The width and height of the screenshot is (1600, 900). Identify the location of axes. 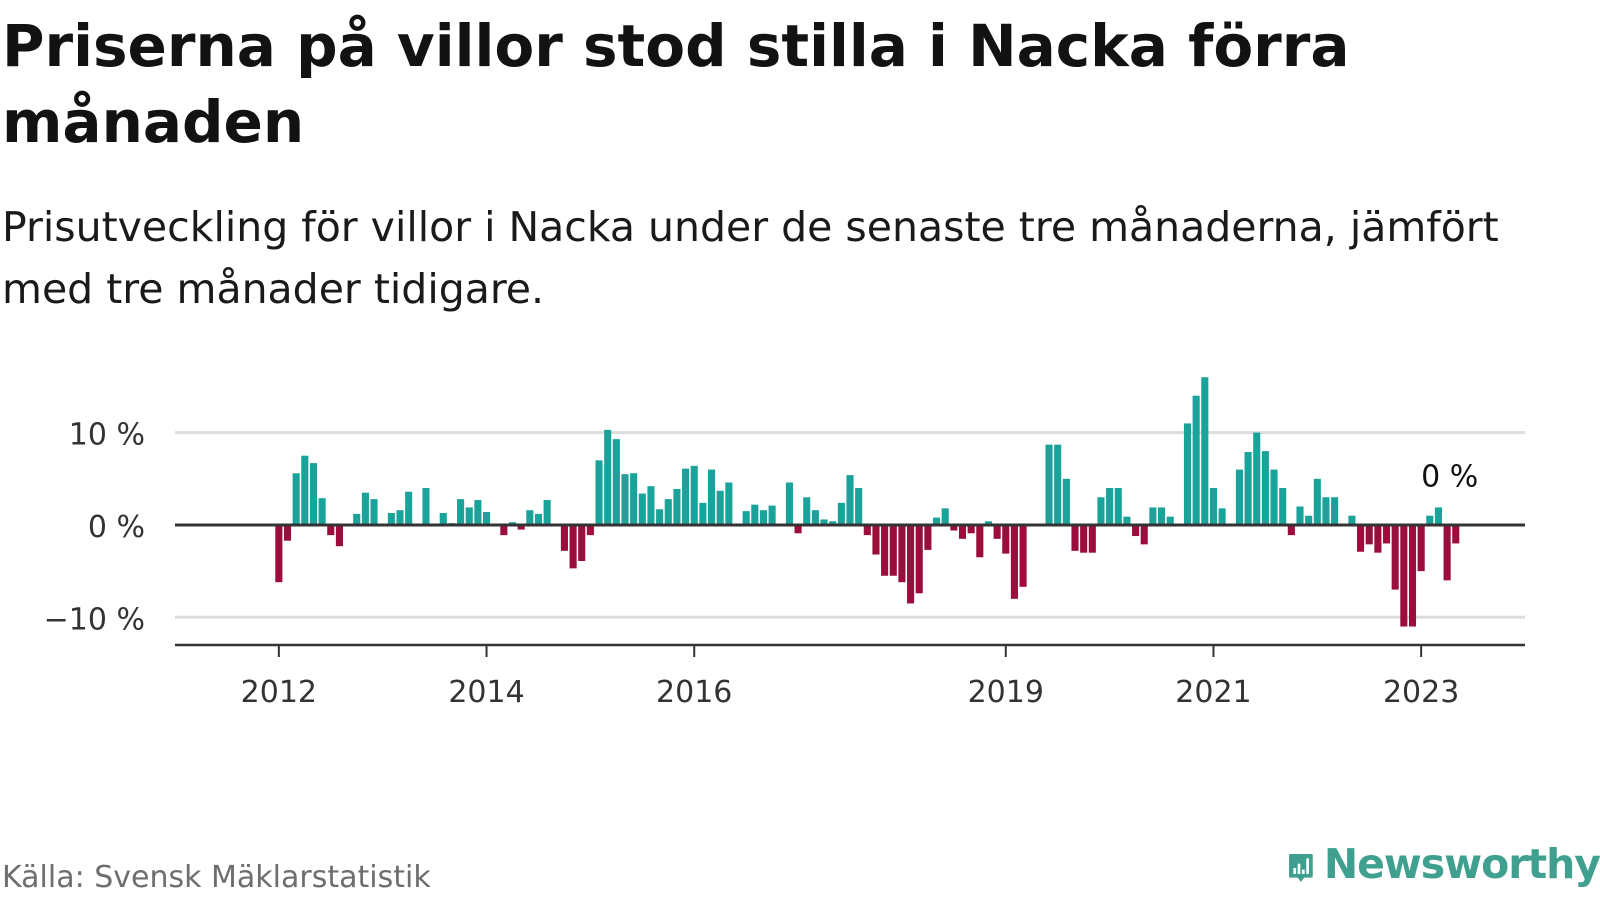
(850, 590).